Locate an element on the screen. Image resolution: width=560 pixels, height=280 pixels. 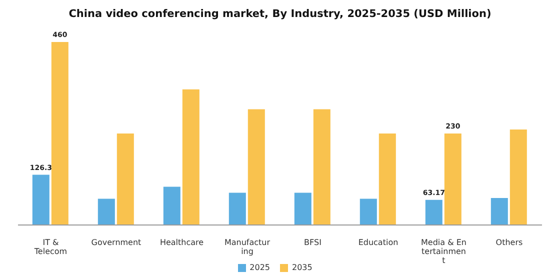
x-tick-label: Healthcare is located at coordinates (182, 242).